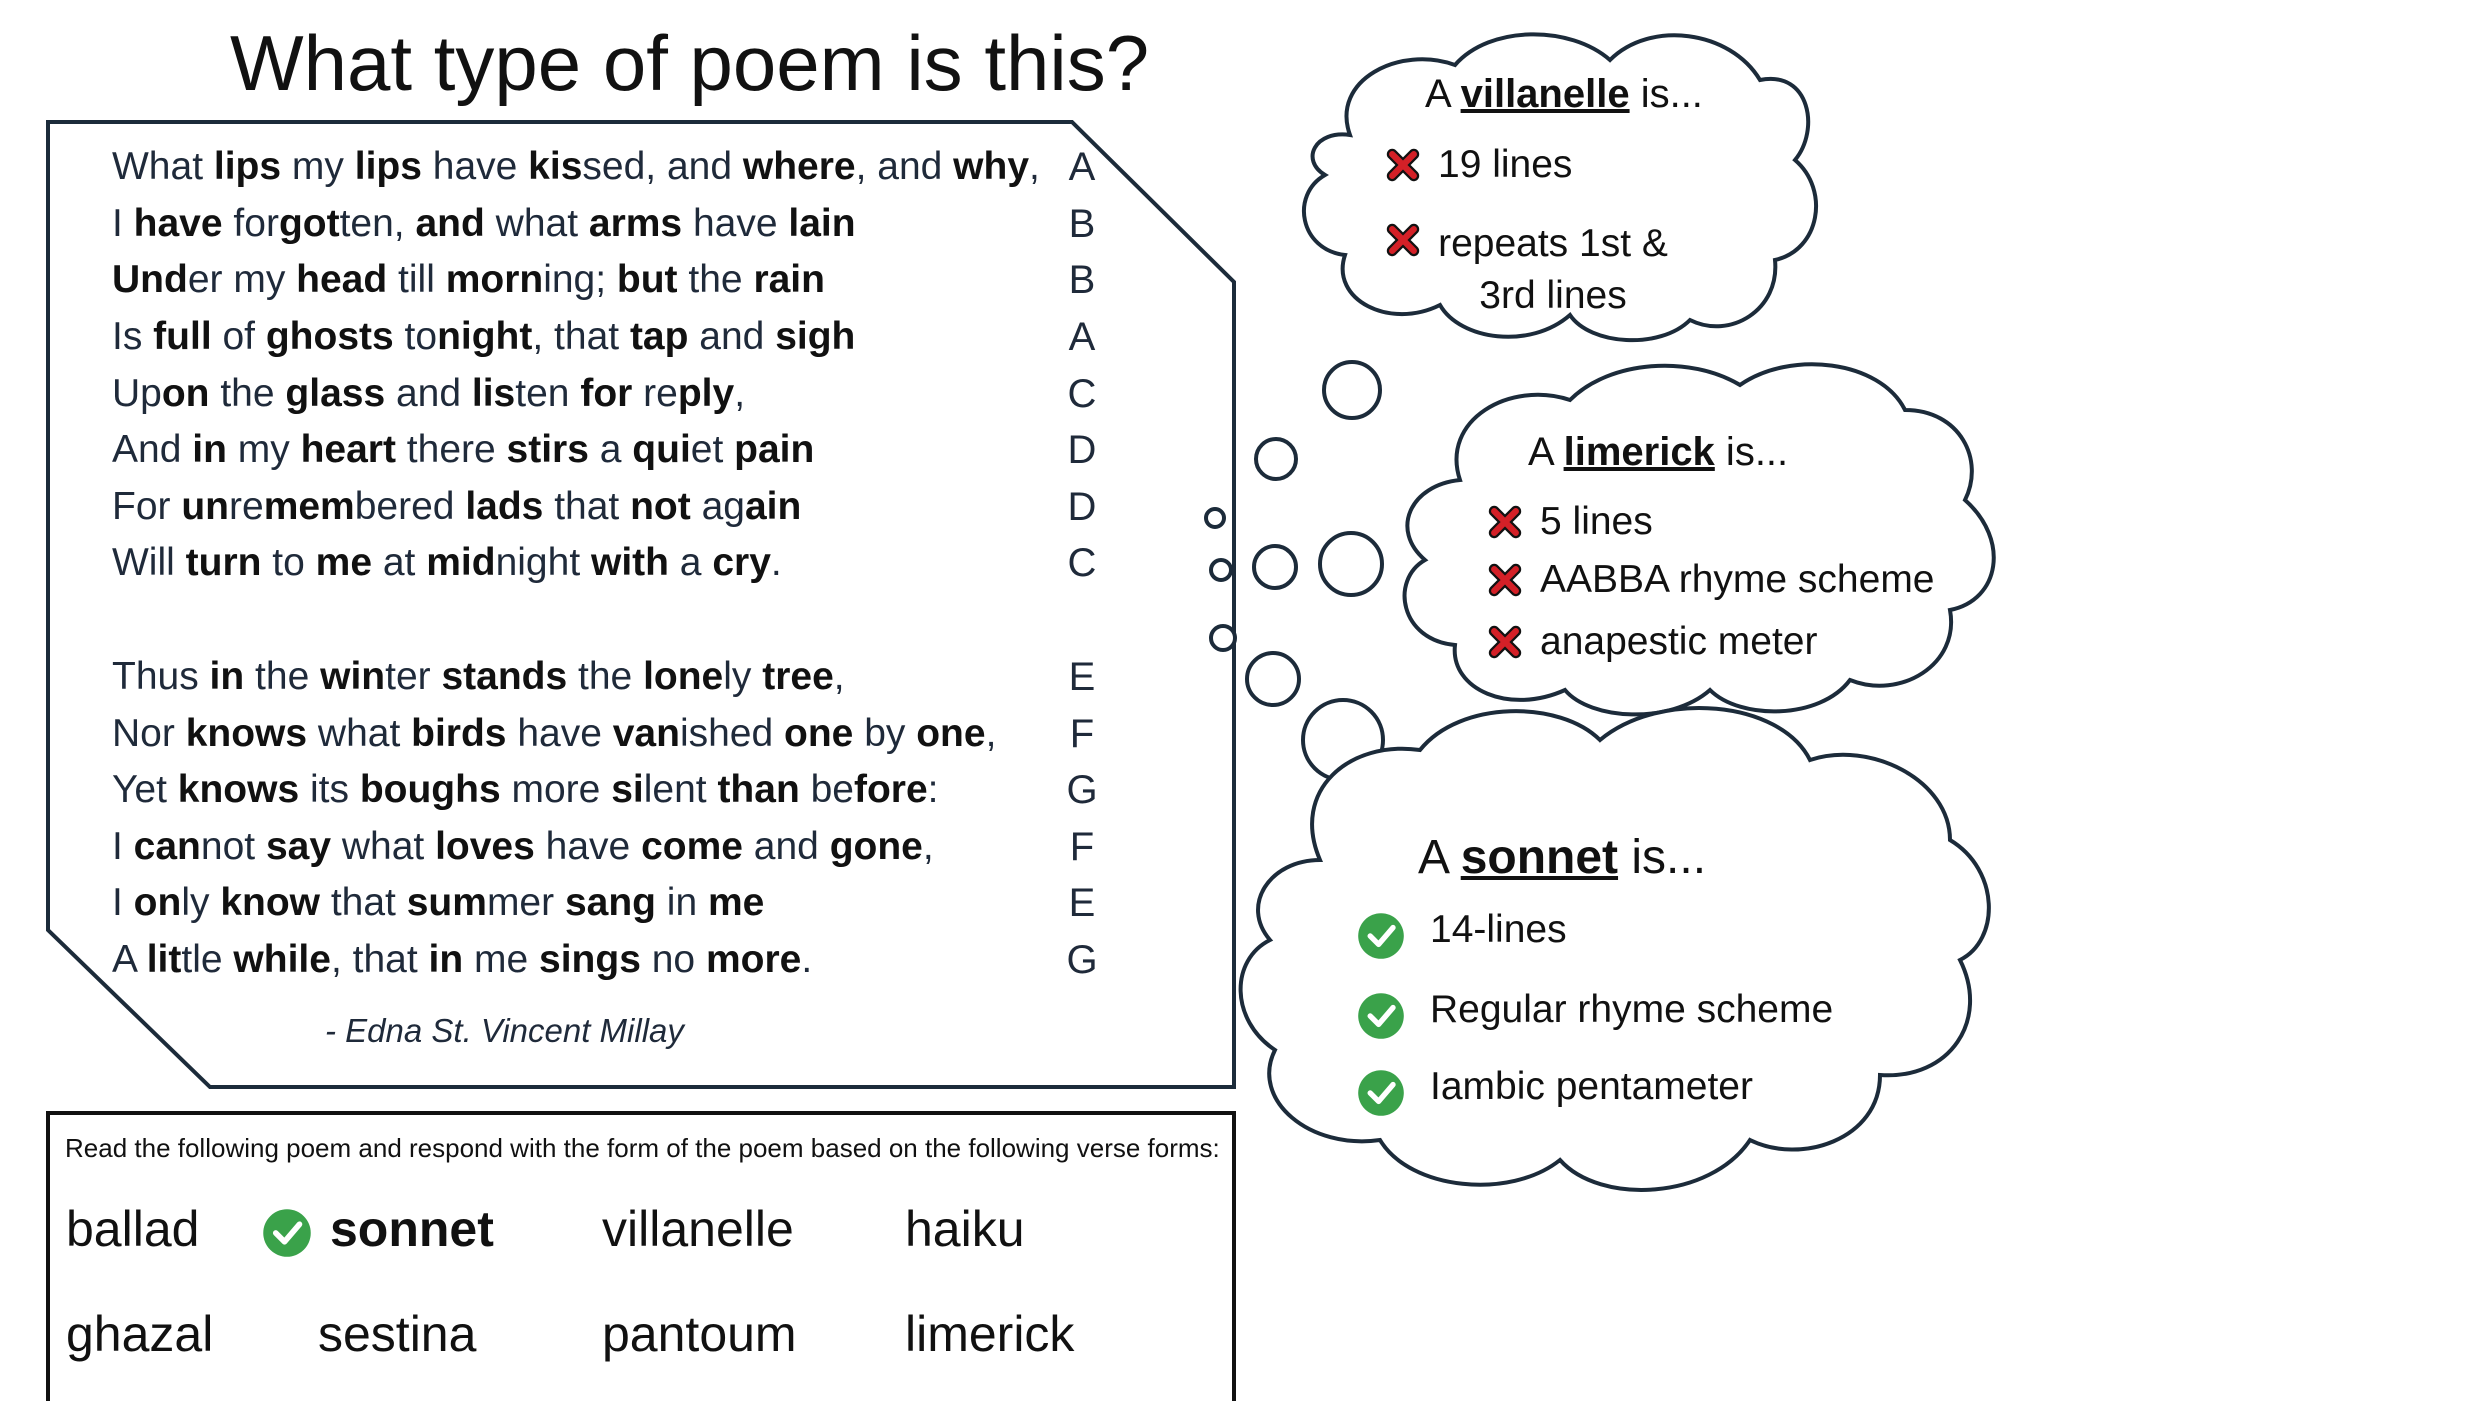  What do you see at coordinates (463, 449) in the screenshot?
I see `poem-line: And in my heart there stirs a quiet pain` at bounding box center [463, 449].